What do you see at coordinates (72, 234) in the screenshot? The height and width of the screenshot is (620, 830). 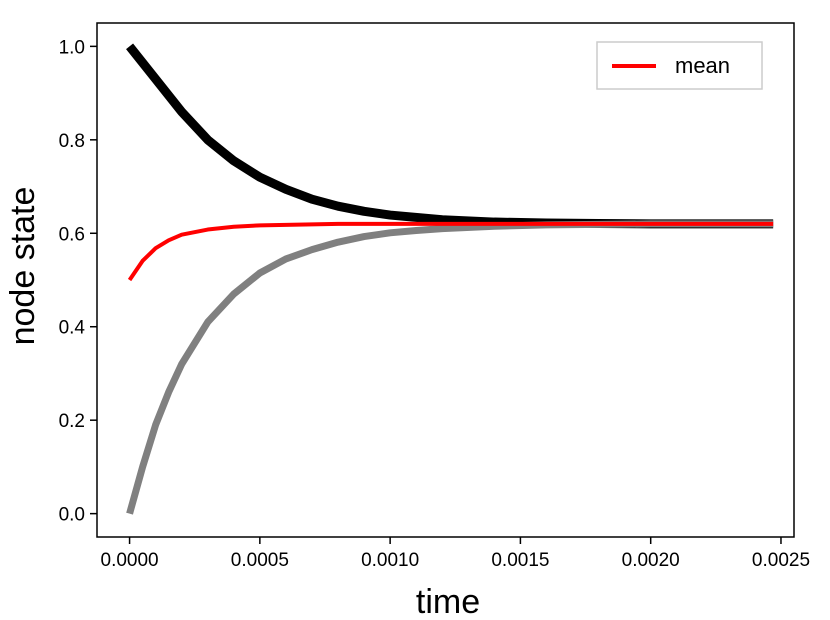 I see `y-tick-label: 0.6` at bounding box center [72, 234].